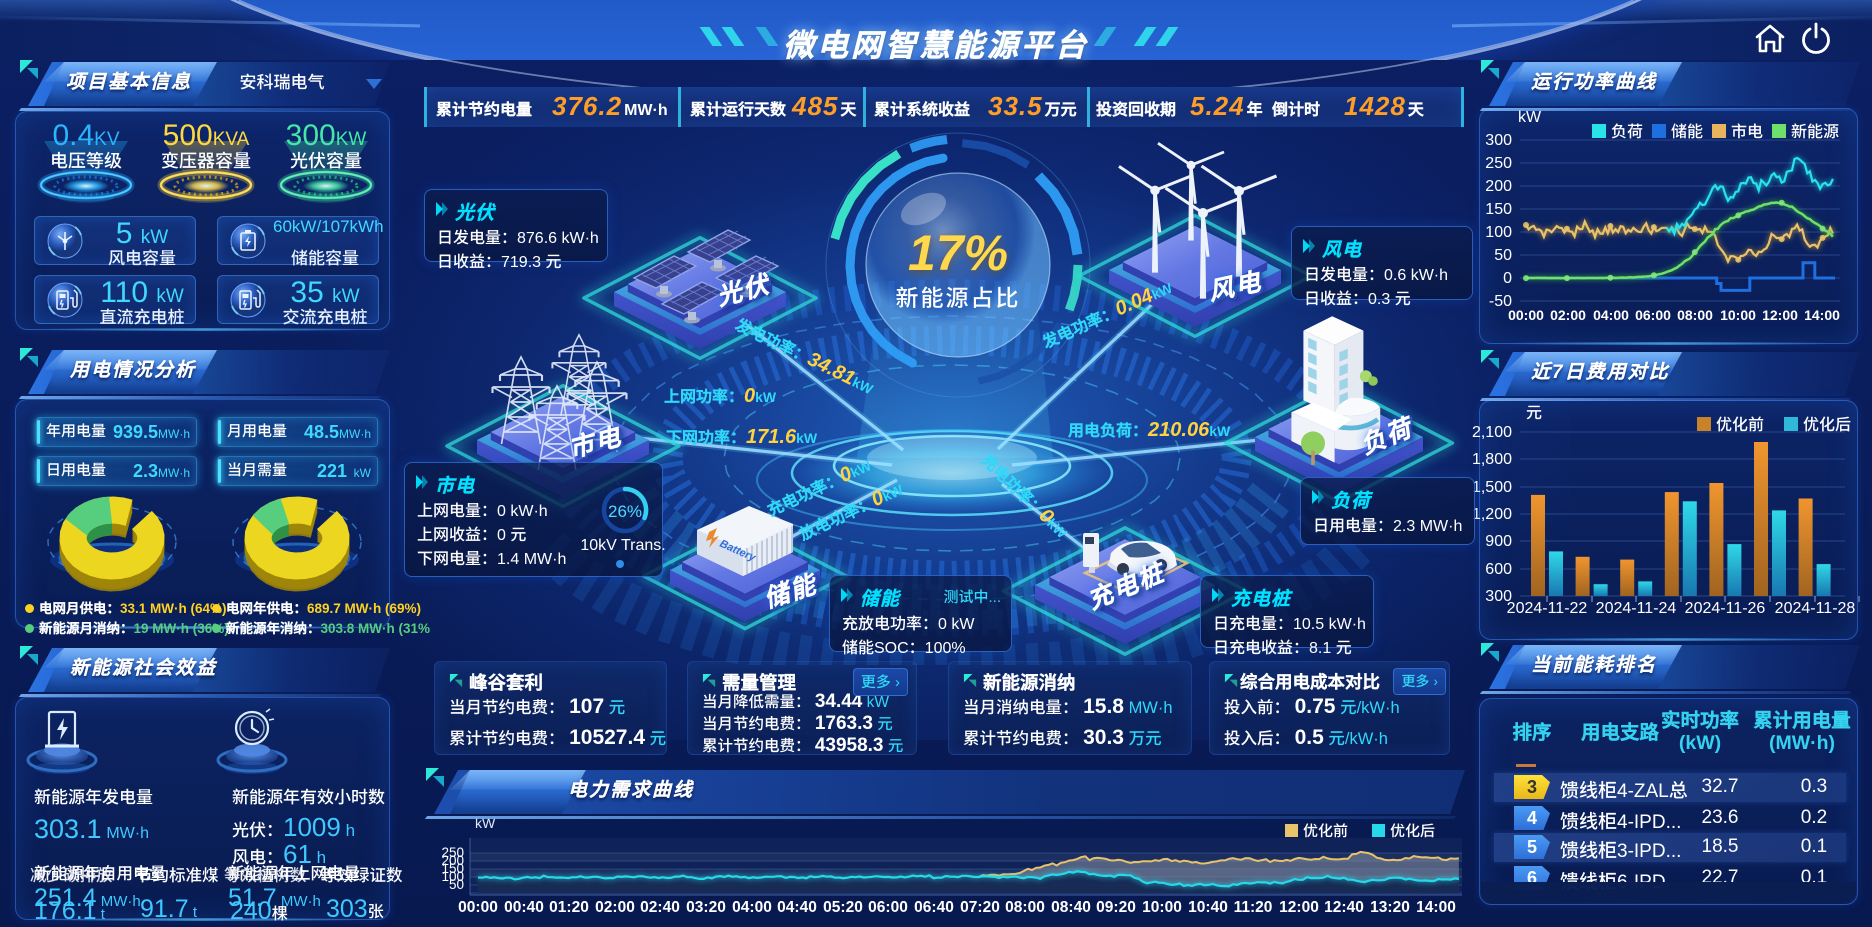  Describe the element at coordinates (1534, 413) in the screenshot. I see `svg-text: 元` at that location.